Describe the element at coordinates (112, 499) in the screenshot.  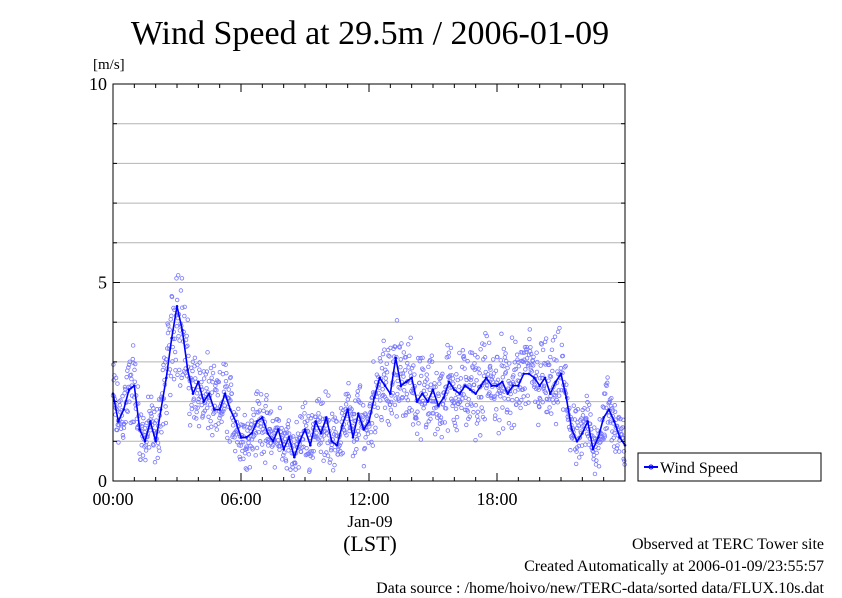
I see `x-tick-label: 00:00` at that location.